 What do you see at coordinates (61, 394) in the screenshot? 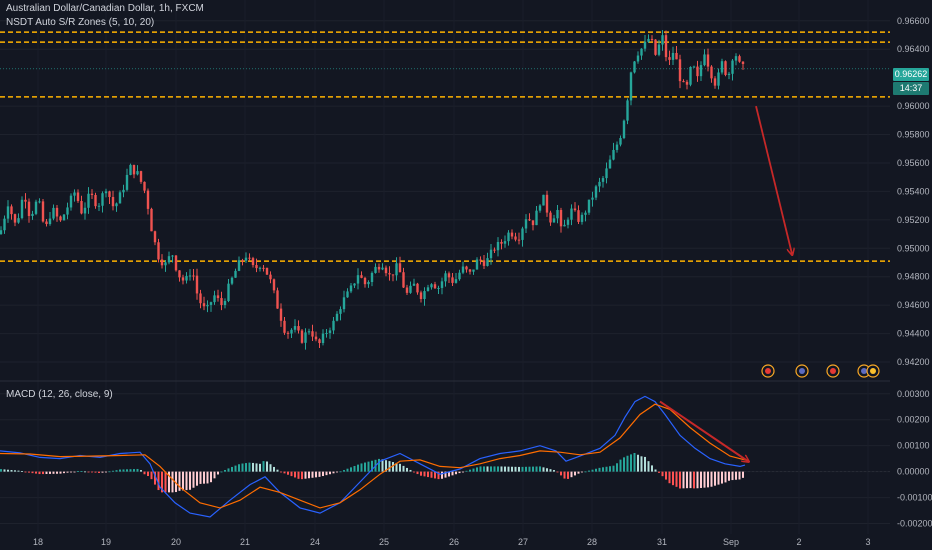
I see `macd-legend: MACD (12, 26, close, 9)` at bounding box center [61, 394].